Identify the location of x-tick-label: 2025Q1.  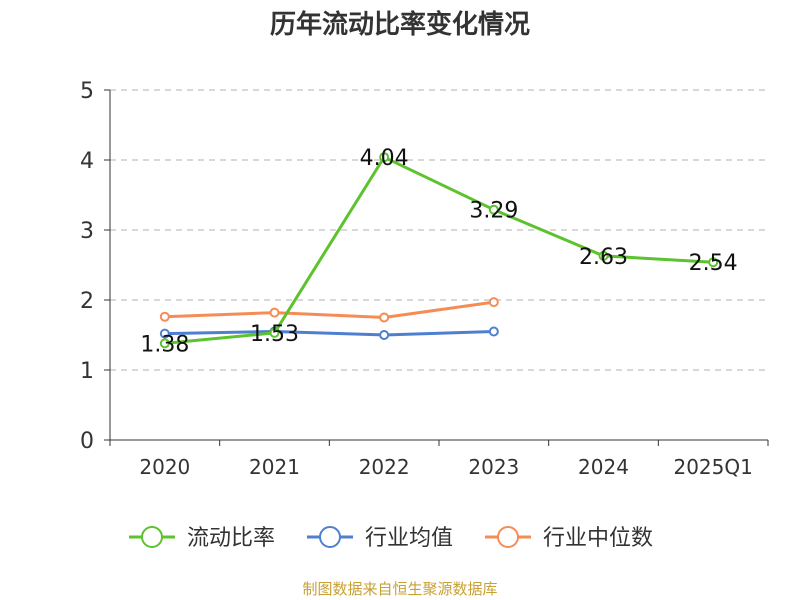
(712, 467).